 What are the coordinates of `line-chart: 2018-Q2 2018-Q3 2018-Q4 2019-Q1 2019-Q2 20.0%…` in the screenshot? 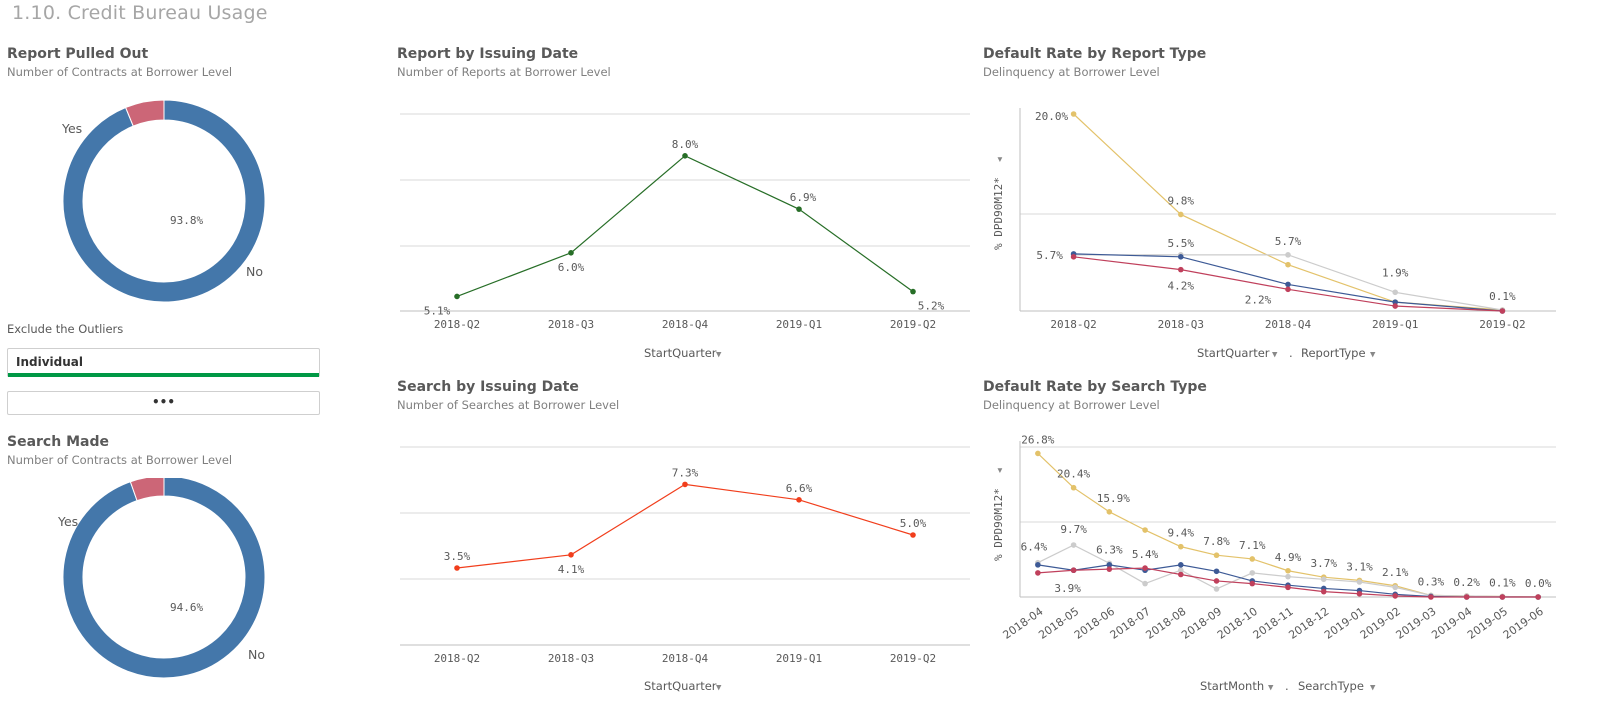 It's located at (1287, 219).